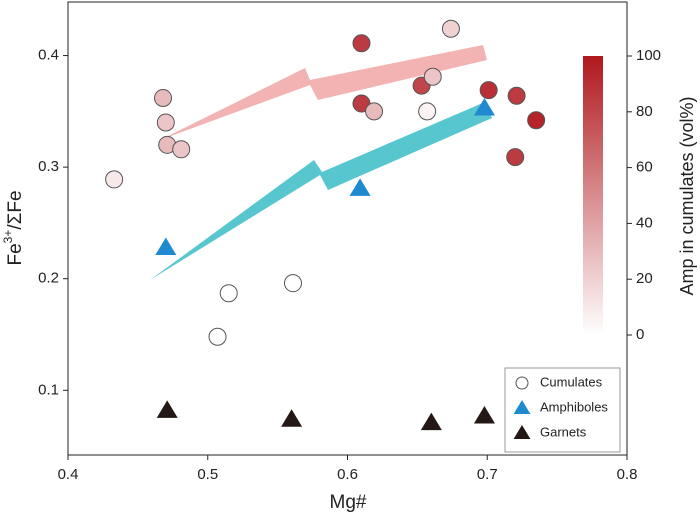  What do you see at coordinates (68, 474) in the screenshot?
I see `x-tick-label: 0.4` at bounding box center [68, 474].